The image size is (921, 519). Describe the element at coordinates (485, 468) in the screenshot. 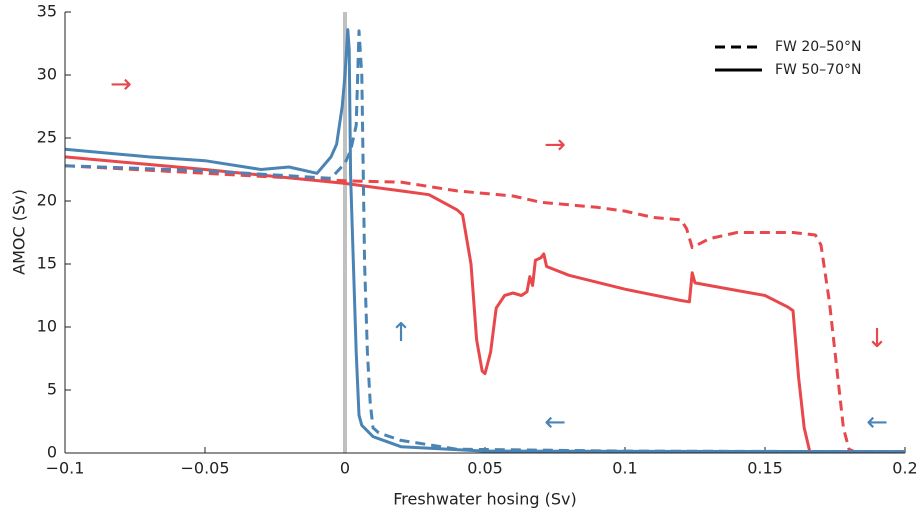

I see `x-tick-label: 0.05` at that location.